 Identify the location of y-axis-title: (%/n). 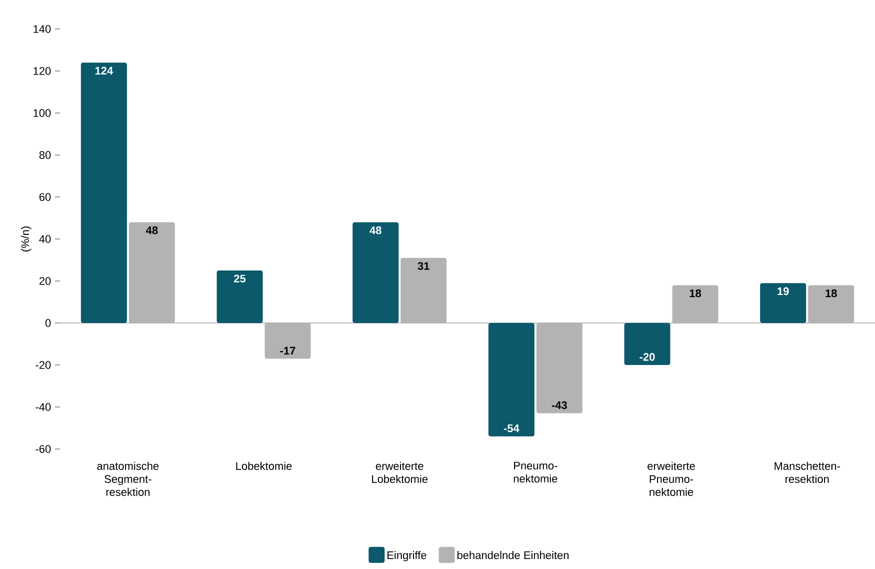
(26, 239).